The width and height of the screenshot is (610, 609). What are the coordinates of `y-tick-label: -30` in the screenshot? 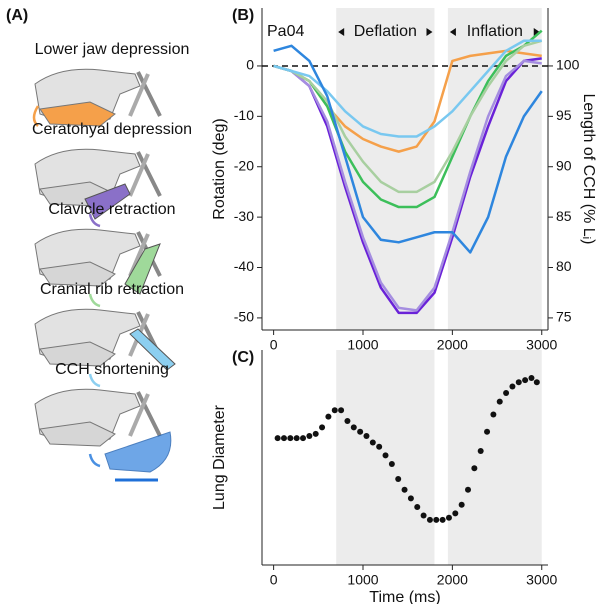 It's located at (244, 216).